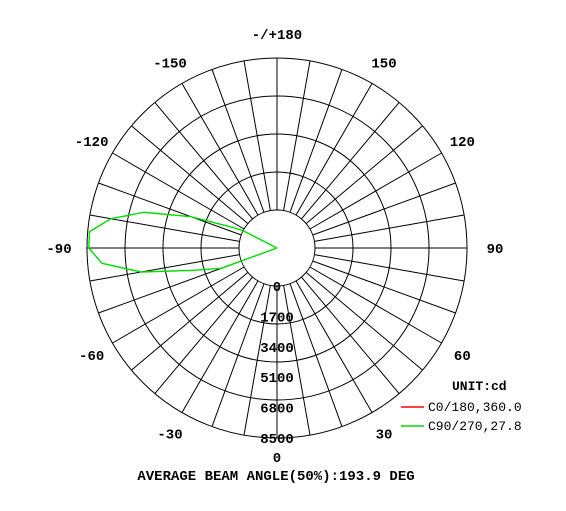  Describe the element at coordinates (277, 288) in the screenshot. I see `radial-tick-label: 0` at that location.